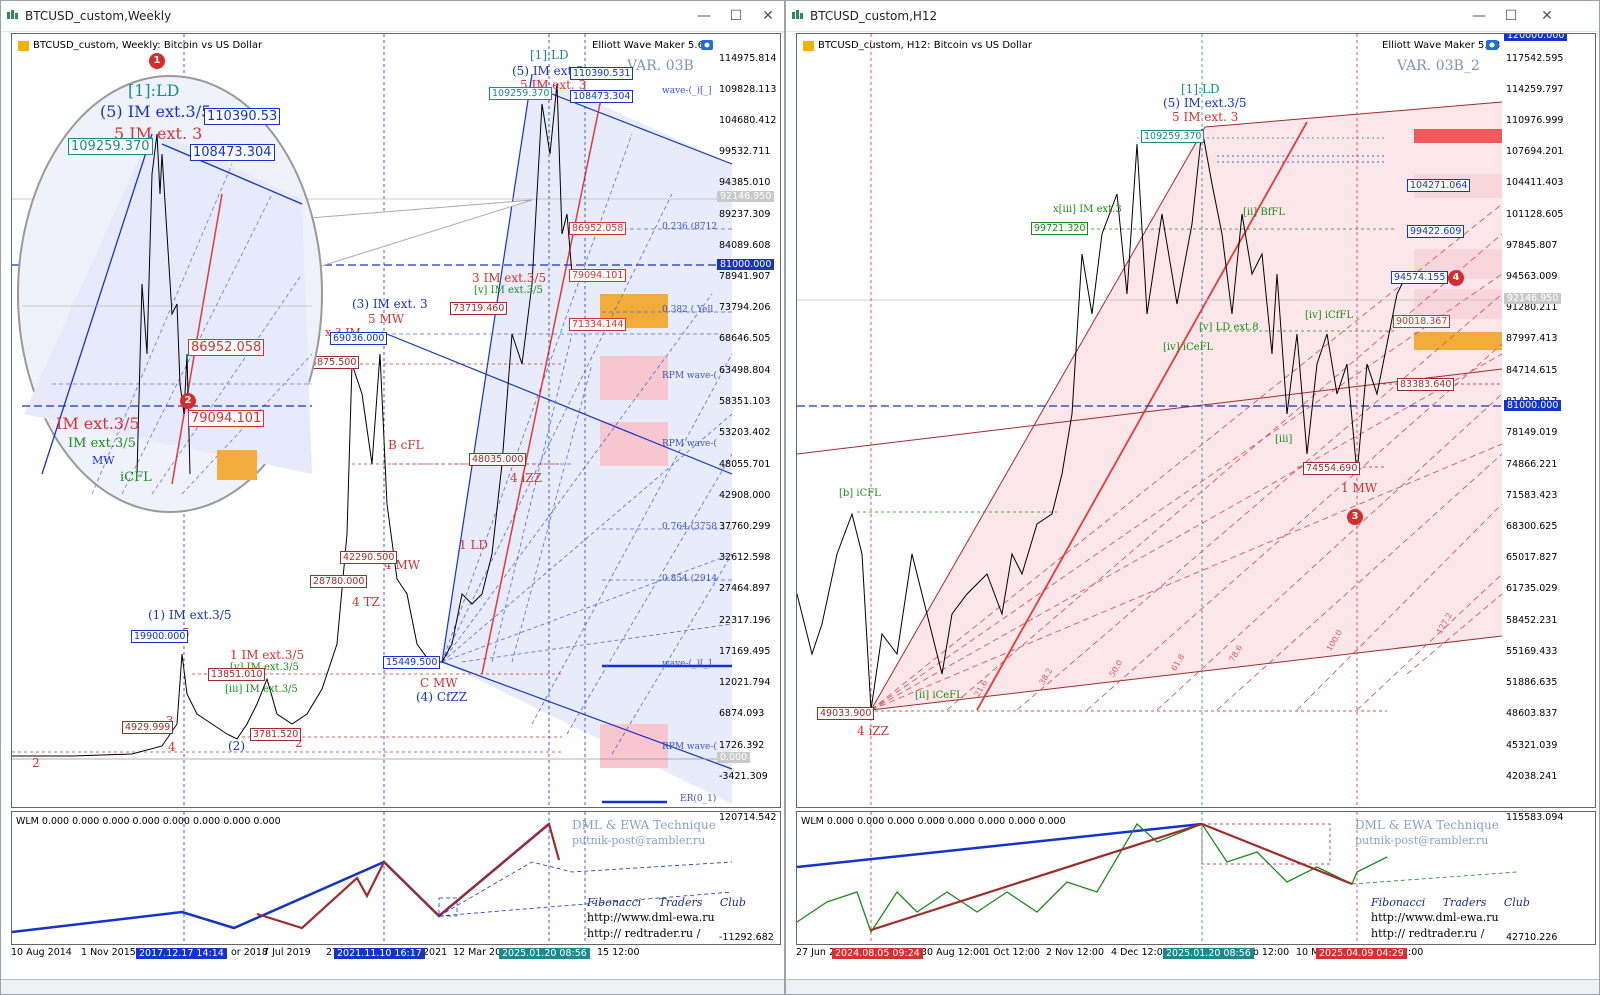 This screenshot has height=995, width=1600. Describe the element at coordinates (1456, 278) in the screenshot. I see `marker-4: 4` at that location.